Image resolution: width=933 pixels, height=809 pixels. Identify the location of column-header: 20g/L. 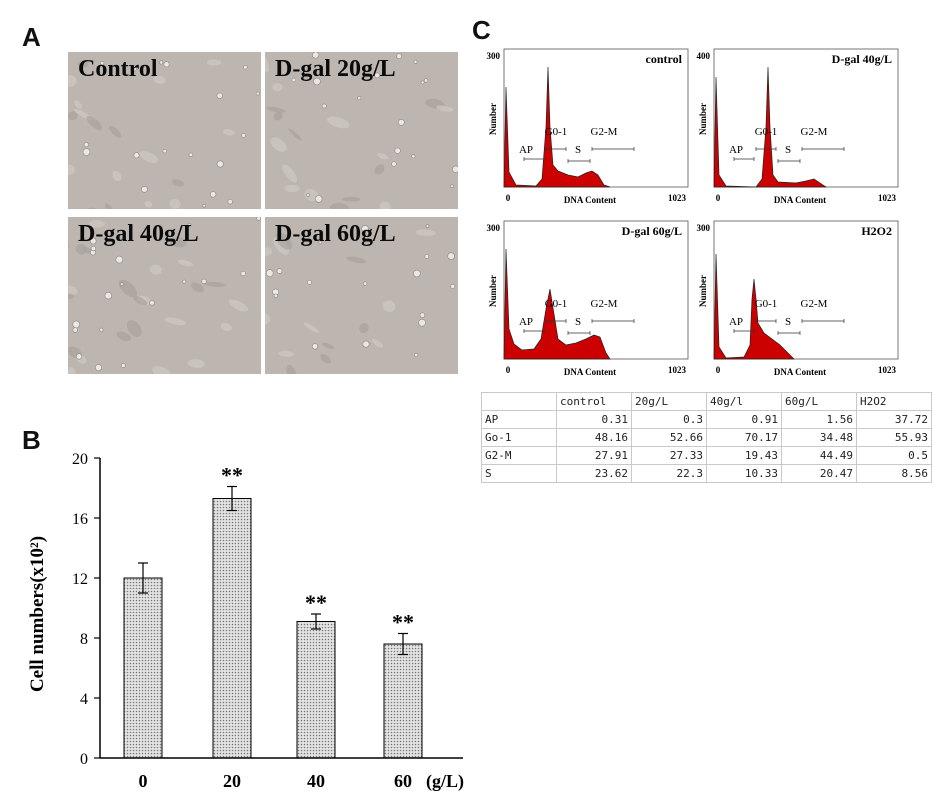
(669, 401).